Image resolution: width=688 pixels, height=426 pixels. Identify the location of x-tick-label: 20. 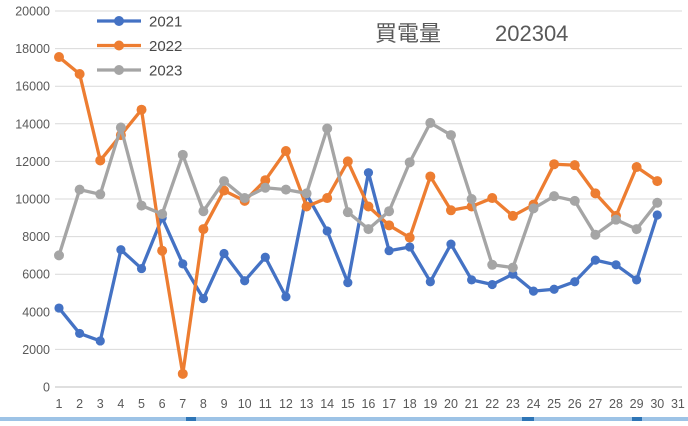
(451, 404).